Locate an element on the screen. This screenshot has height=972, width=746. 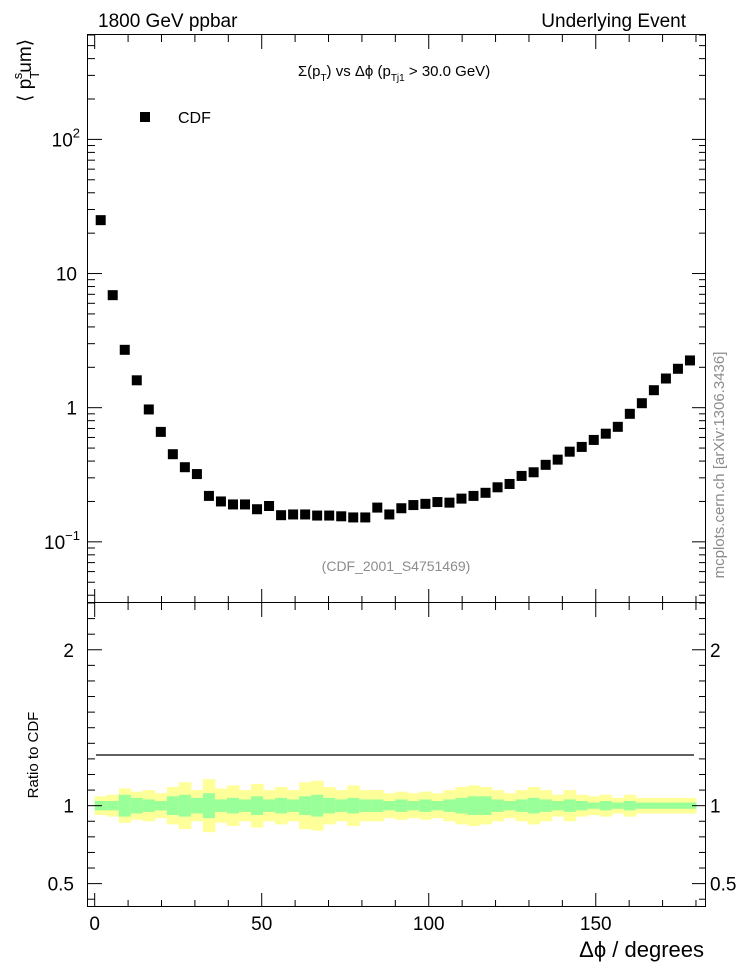
x-axis-label: Δϕ / degrees is located at coordinates (641, 949).